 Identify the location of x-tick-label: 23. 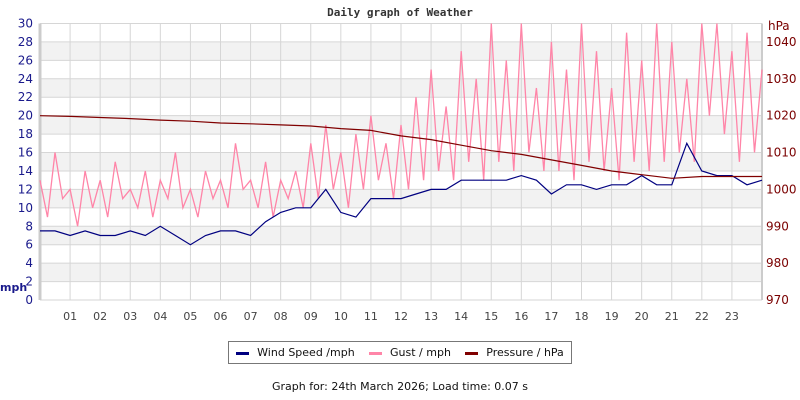
(732, 316).